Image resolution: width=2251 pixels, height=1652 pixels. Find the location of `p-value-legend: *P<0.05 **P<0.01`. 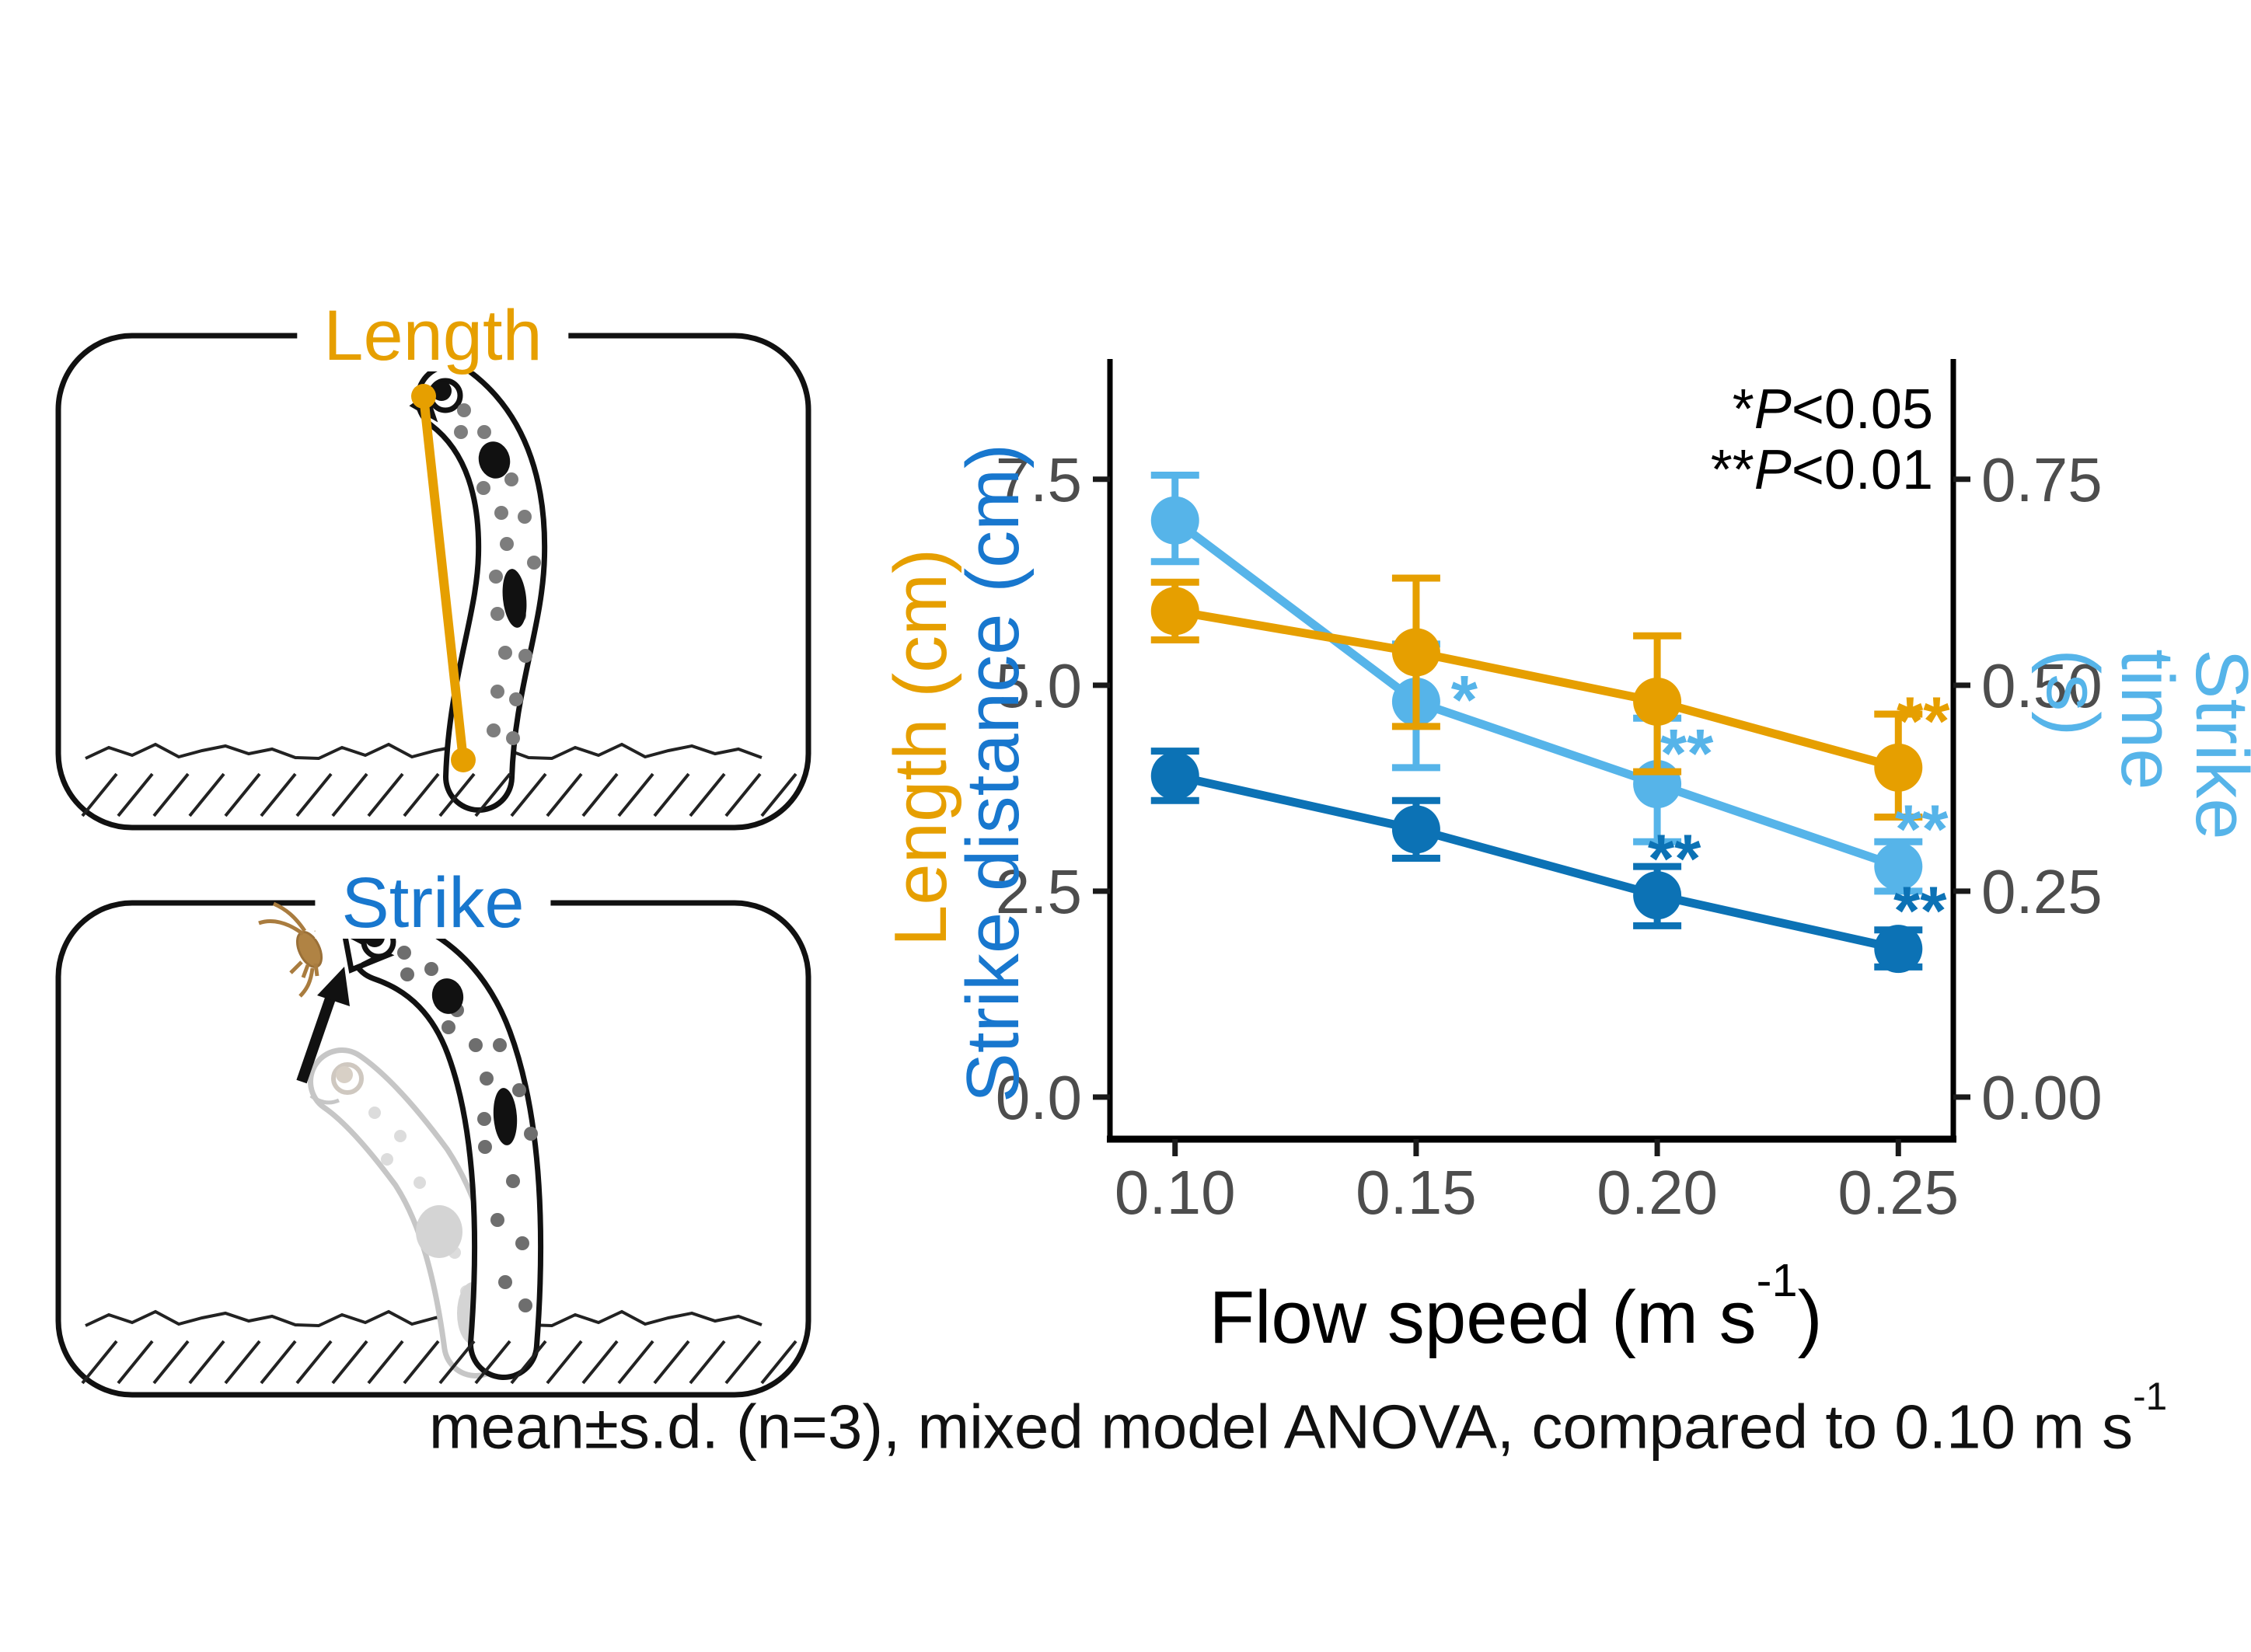

p-value-legend: *P<0.05 **P<0.01 is located at coordinates (1822, 439).